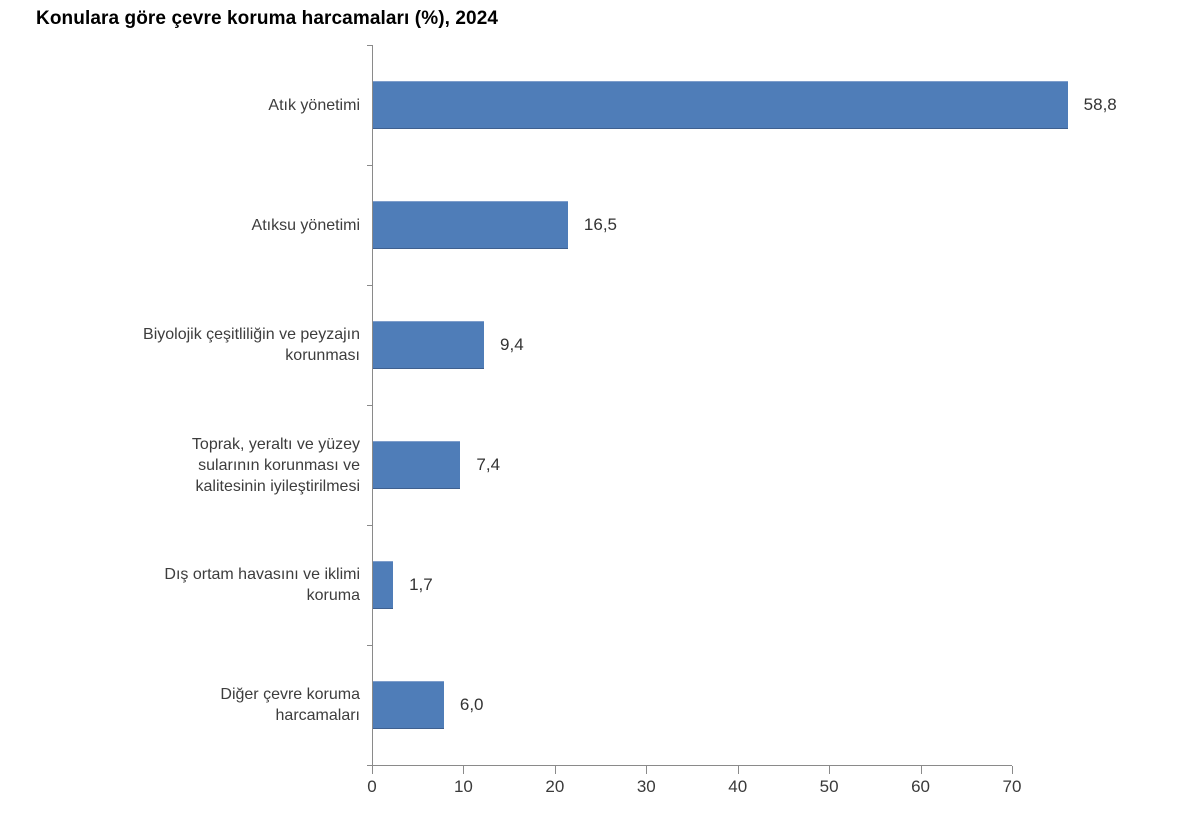  I want to click on x-axis-tick-label: 10, so click(463, 786).